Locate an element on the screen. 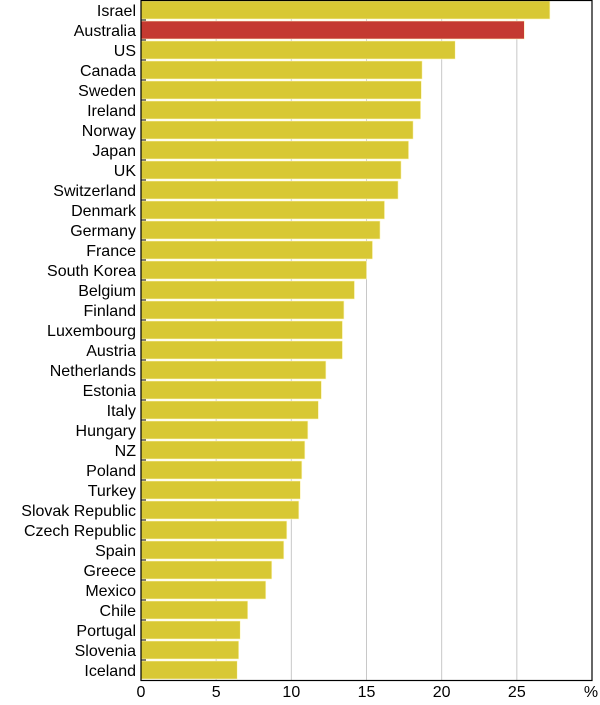 The height and width of the screenshot is (705, 600). category-label: France is located at coordinates (111, 251).